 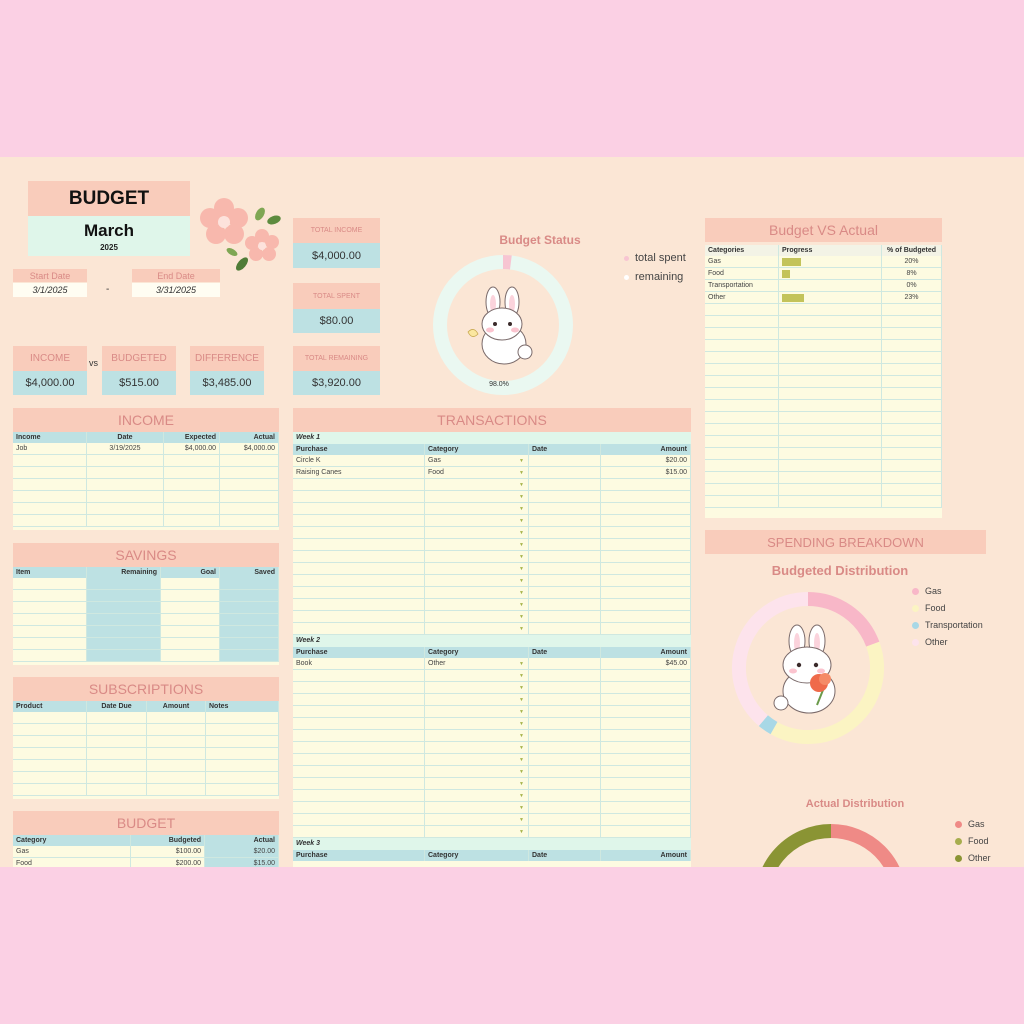 I want to click on start-date-field: 3/1/2025, so click(x=50, y=290).